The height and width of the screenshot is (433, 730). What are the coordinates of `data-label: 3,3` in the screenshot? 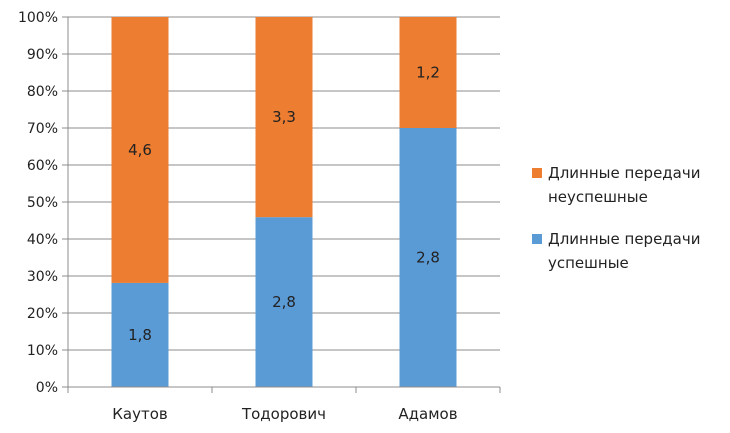 It's located at (284, 117).